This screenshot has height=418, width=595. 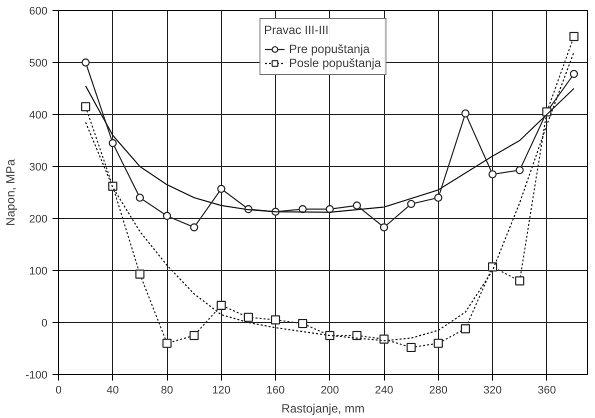 What do you see at coordinates (38, 64) in the screenshot?
I see `y-tick-label: 500` at bounding box center [38, 64].